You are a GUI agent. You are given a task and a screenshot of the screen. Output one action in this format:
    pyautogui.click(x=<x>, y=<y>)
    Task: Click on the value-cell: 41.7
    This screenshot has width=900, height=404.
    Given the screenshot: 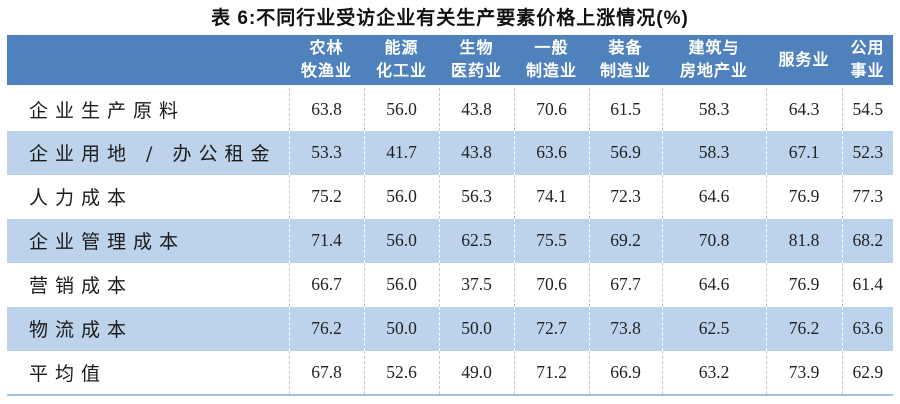 What is the action you would take?
    pyautogui.click(x=401, y=152)
    